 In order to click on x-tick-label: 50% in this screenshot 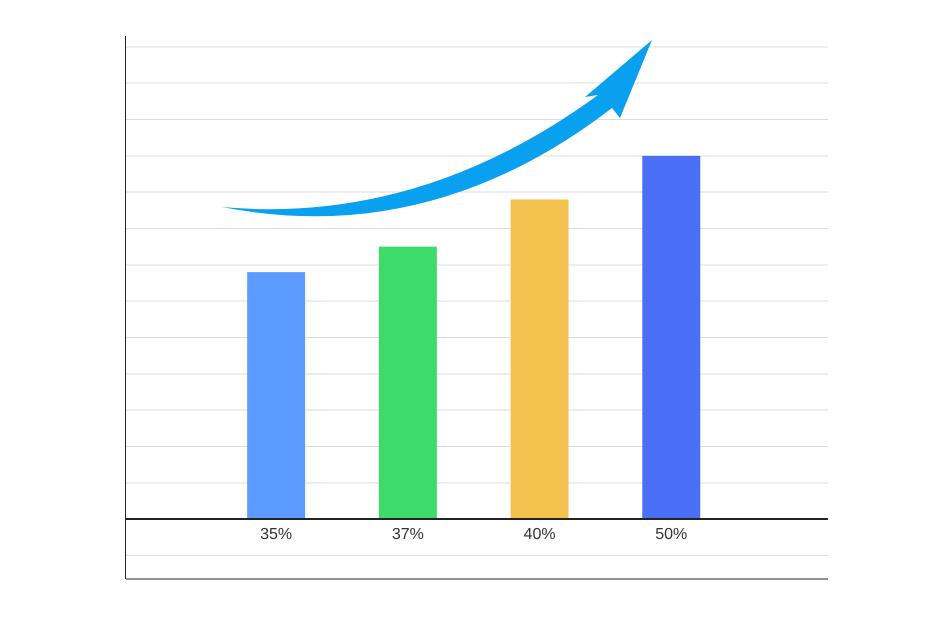, I will do `click(671, 534)`.